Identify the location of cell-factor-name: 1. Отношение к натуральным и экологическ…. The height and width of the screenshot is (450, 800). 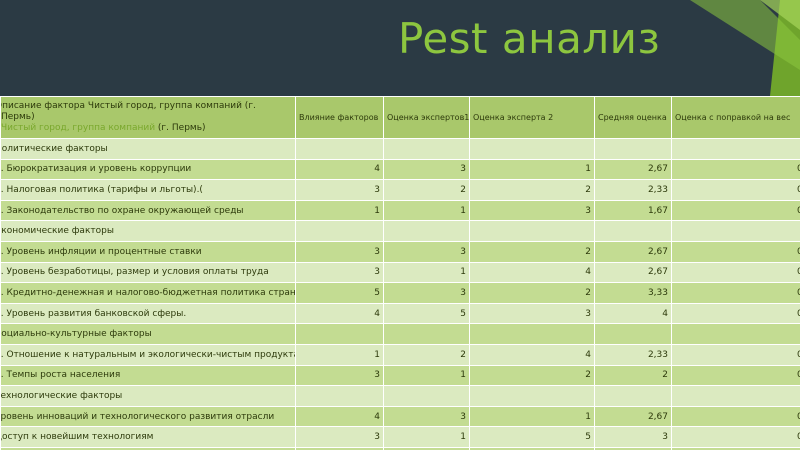
(148, 354).